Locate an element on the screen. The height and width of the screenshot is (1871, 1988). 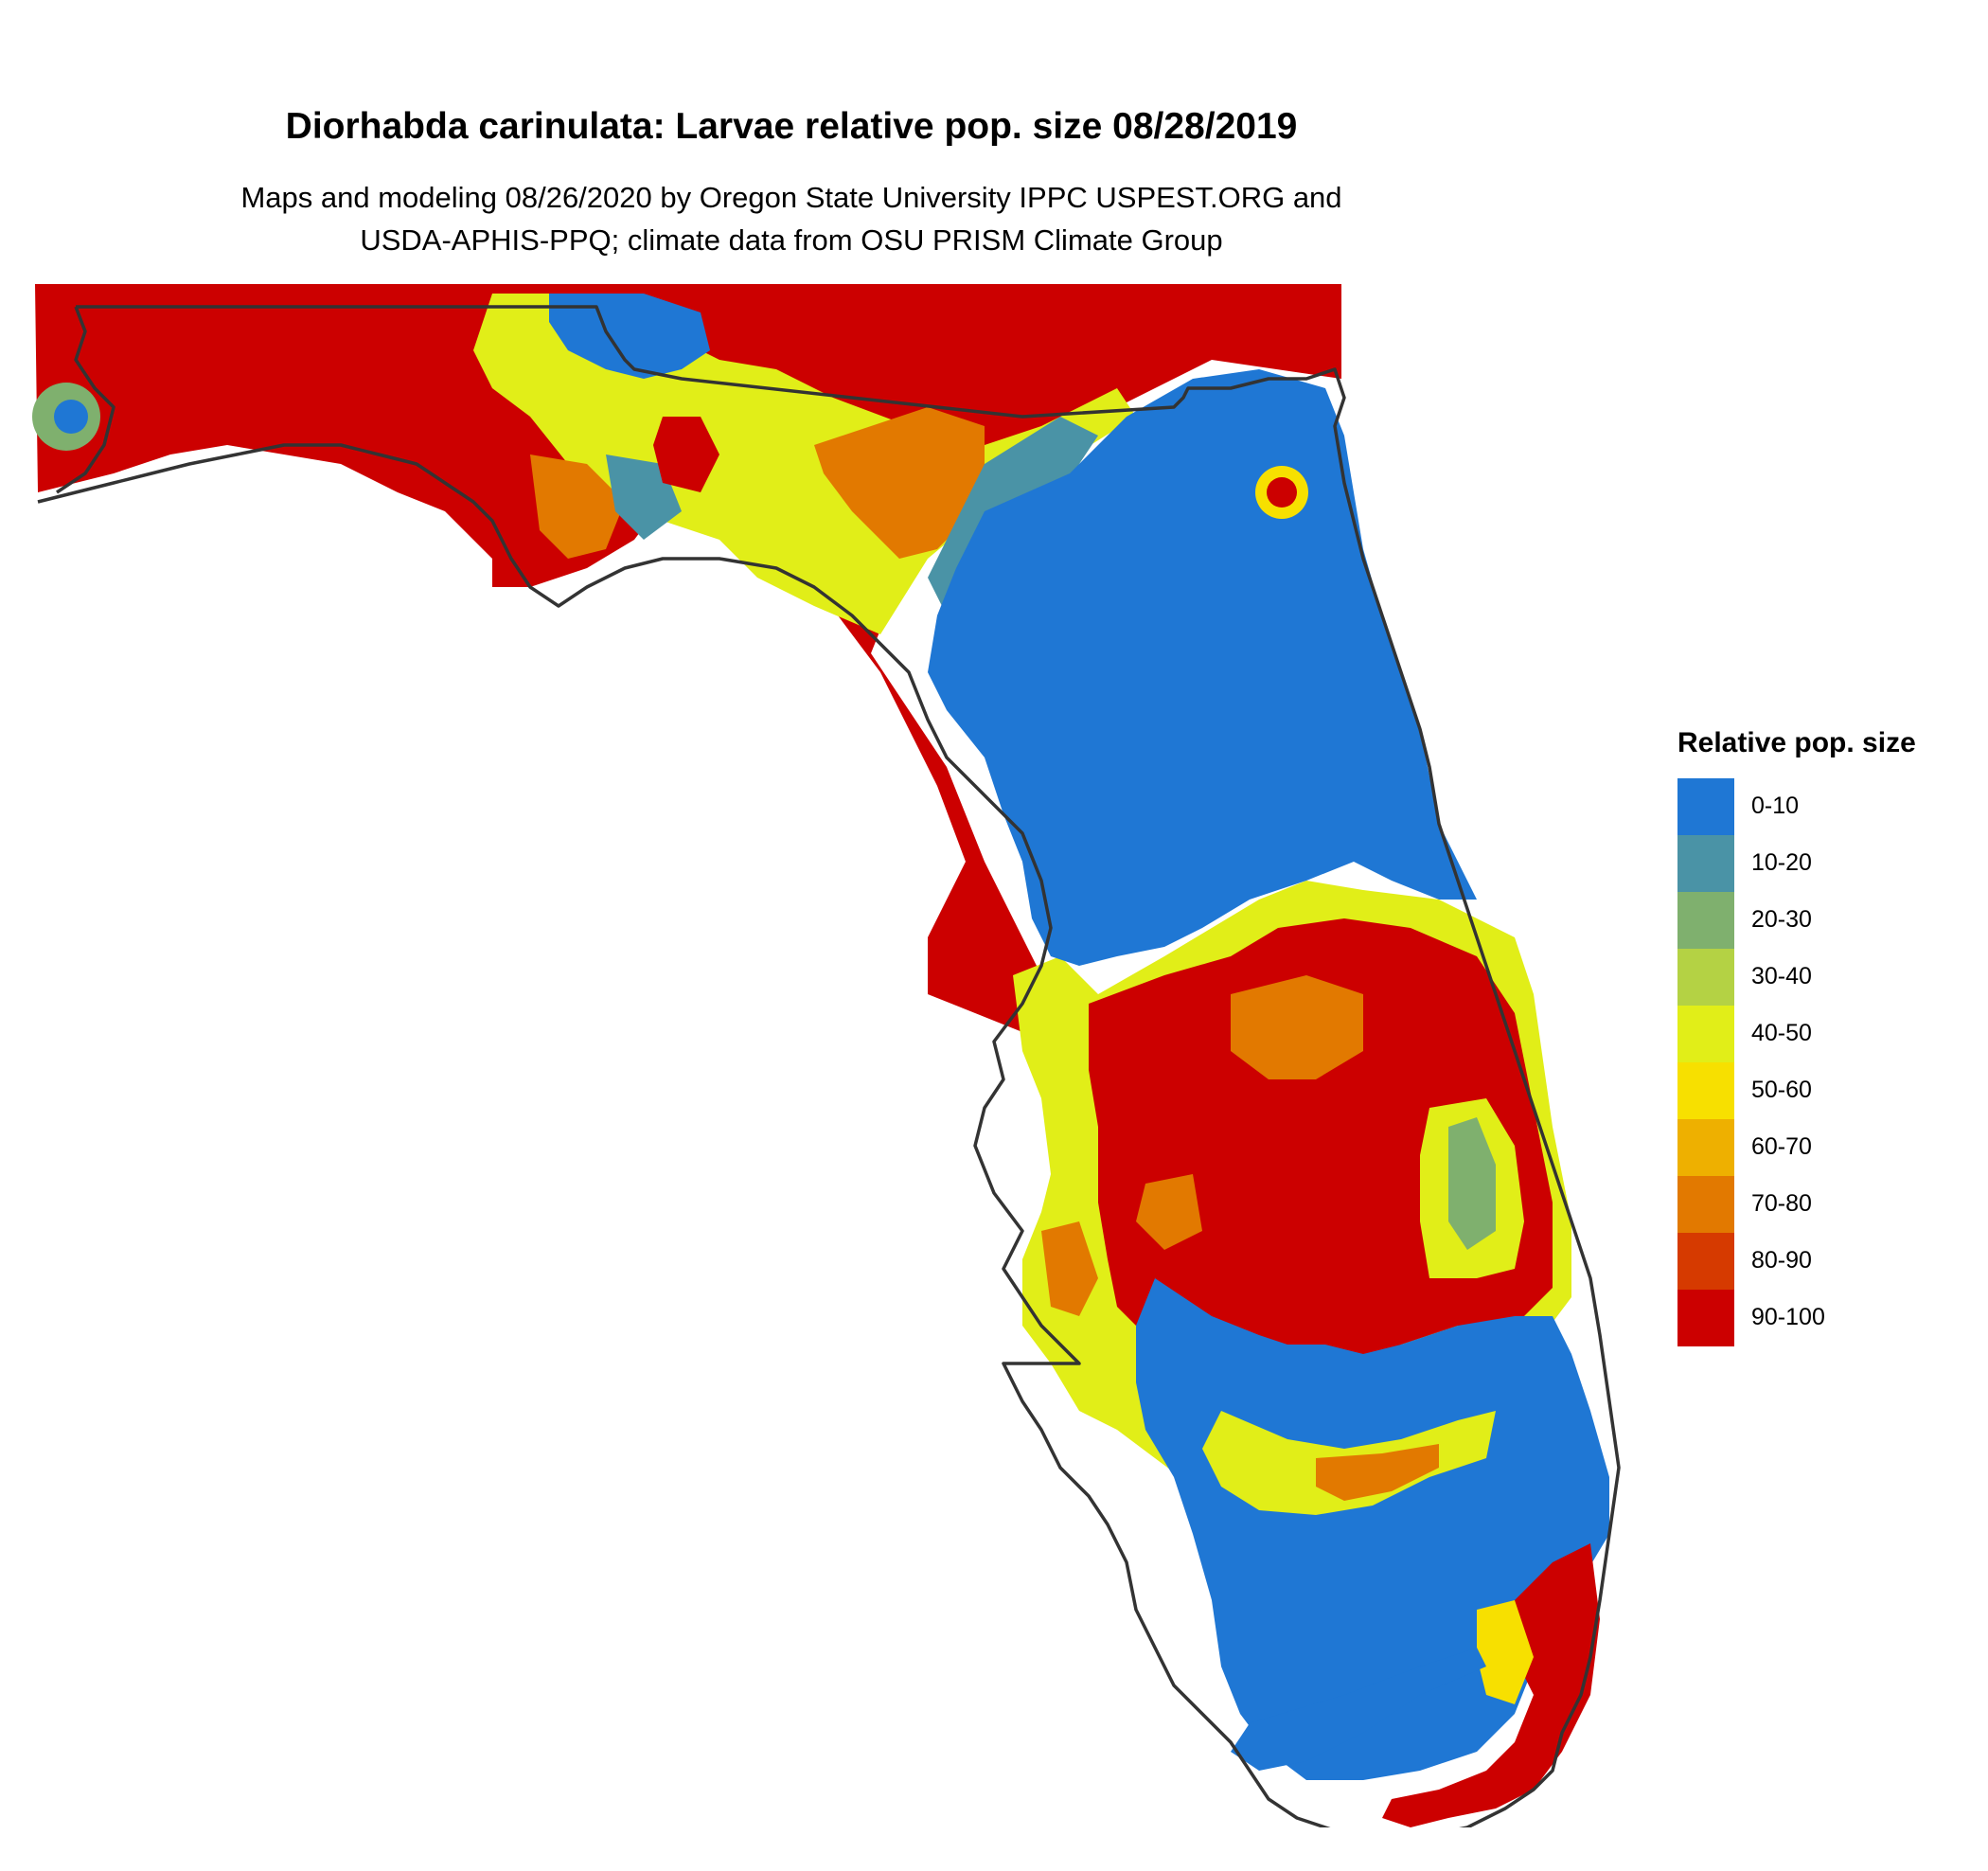
legend-label: 20-30 is located at coordinates (1781, 919).